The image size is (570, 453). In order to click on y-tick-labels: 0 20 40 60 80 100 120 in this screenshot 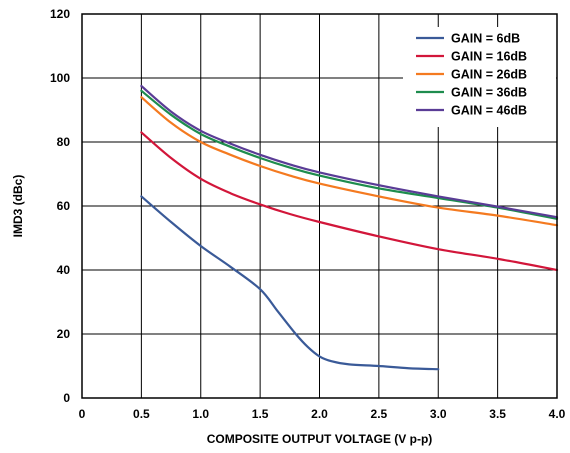, I will do `click(60, 206)`.